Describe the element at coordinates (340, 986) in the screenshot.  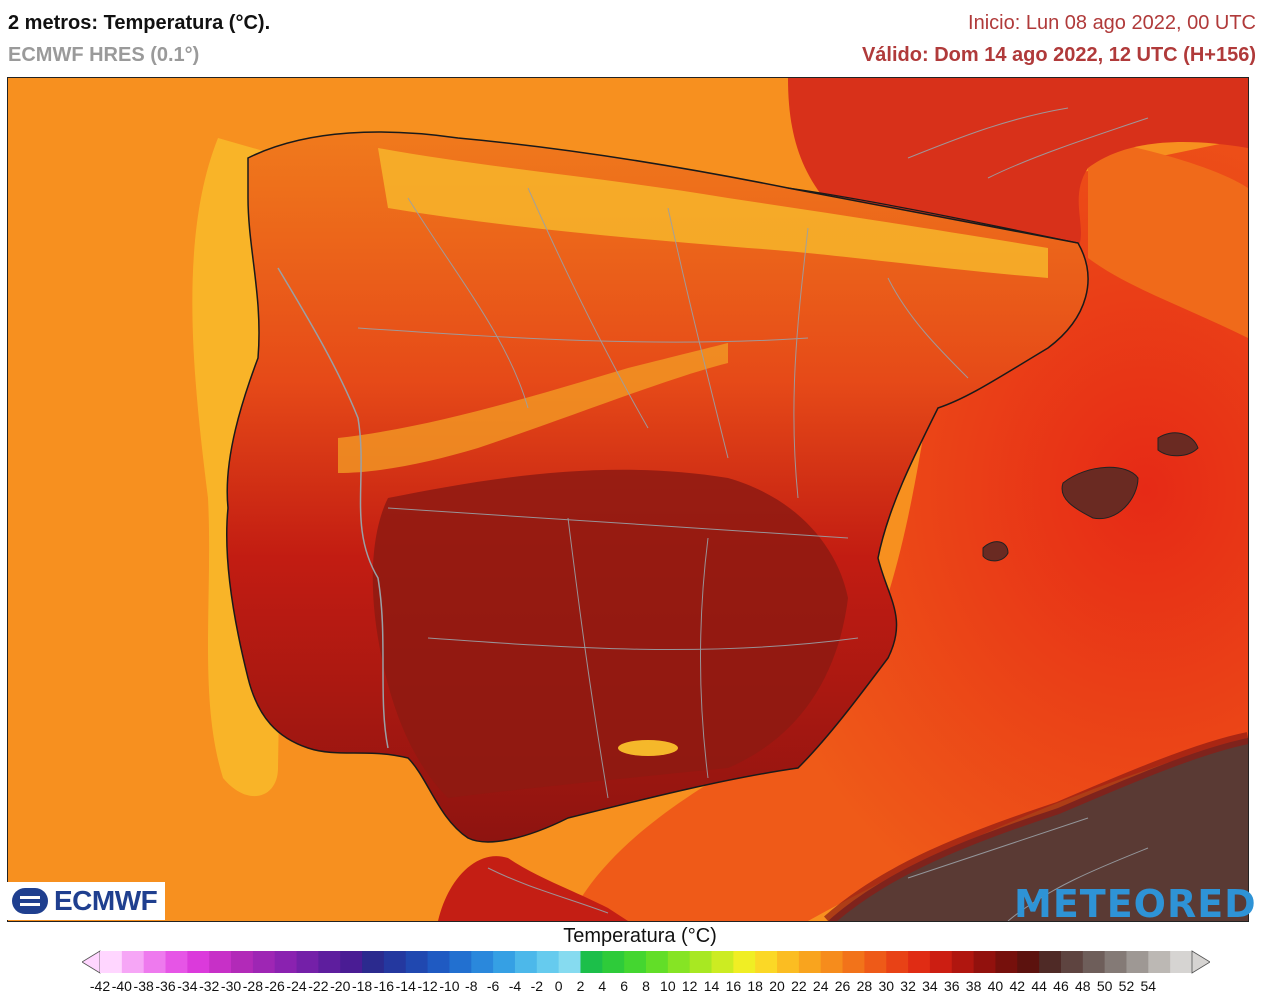
I see `legend-tick-label: -20` at that location.